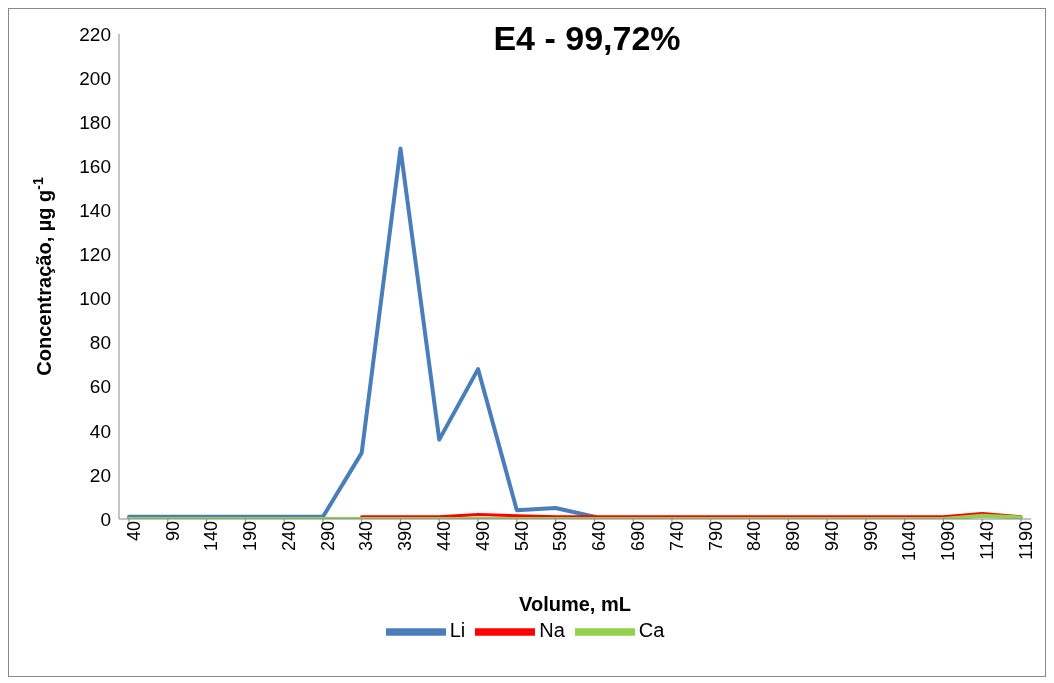 This screenshot has width=1054, height=683. What do you see at coordinates (95, 78) in the screenshot?
I see `y-tick-label: 200` at bounding box center [95, 78].